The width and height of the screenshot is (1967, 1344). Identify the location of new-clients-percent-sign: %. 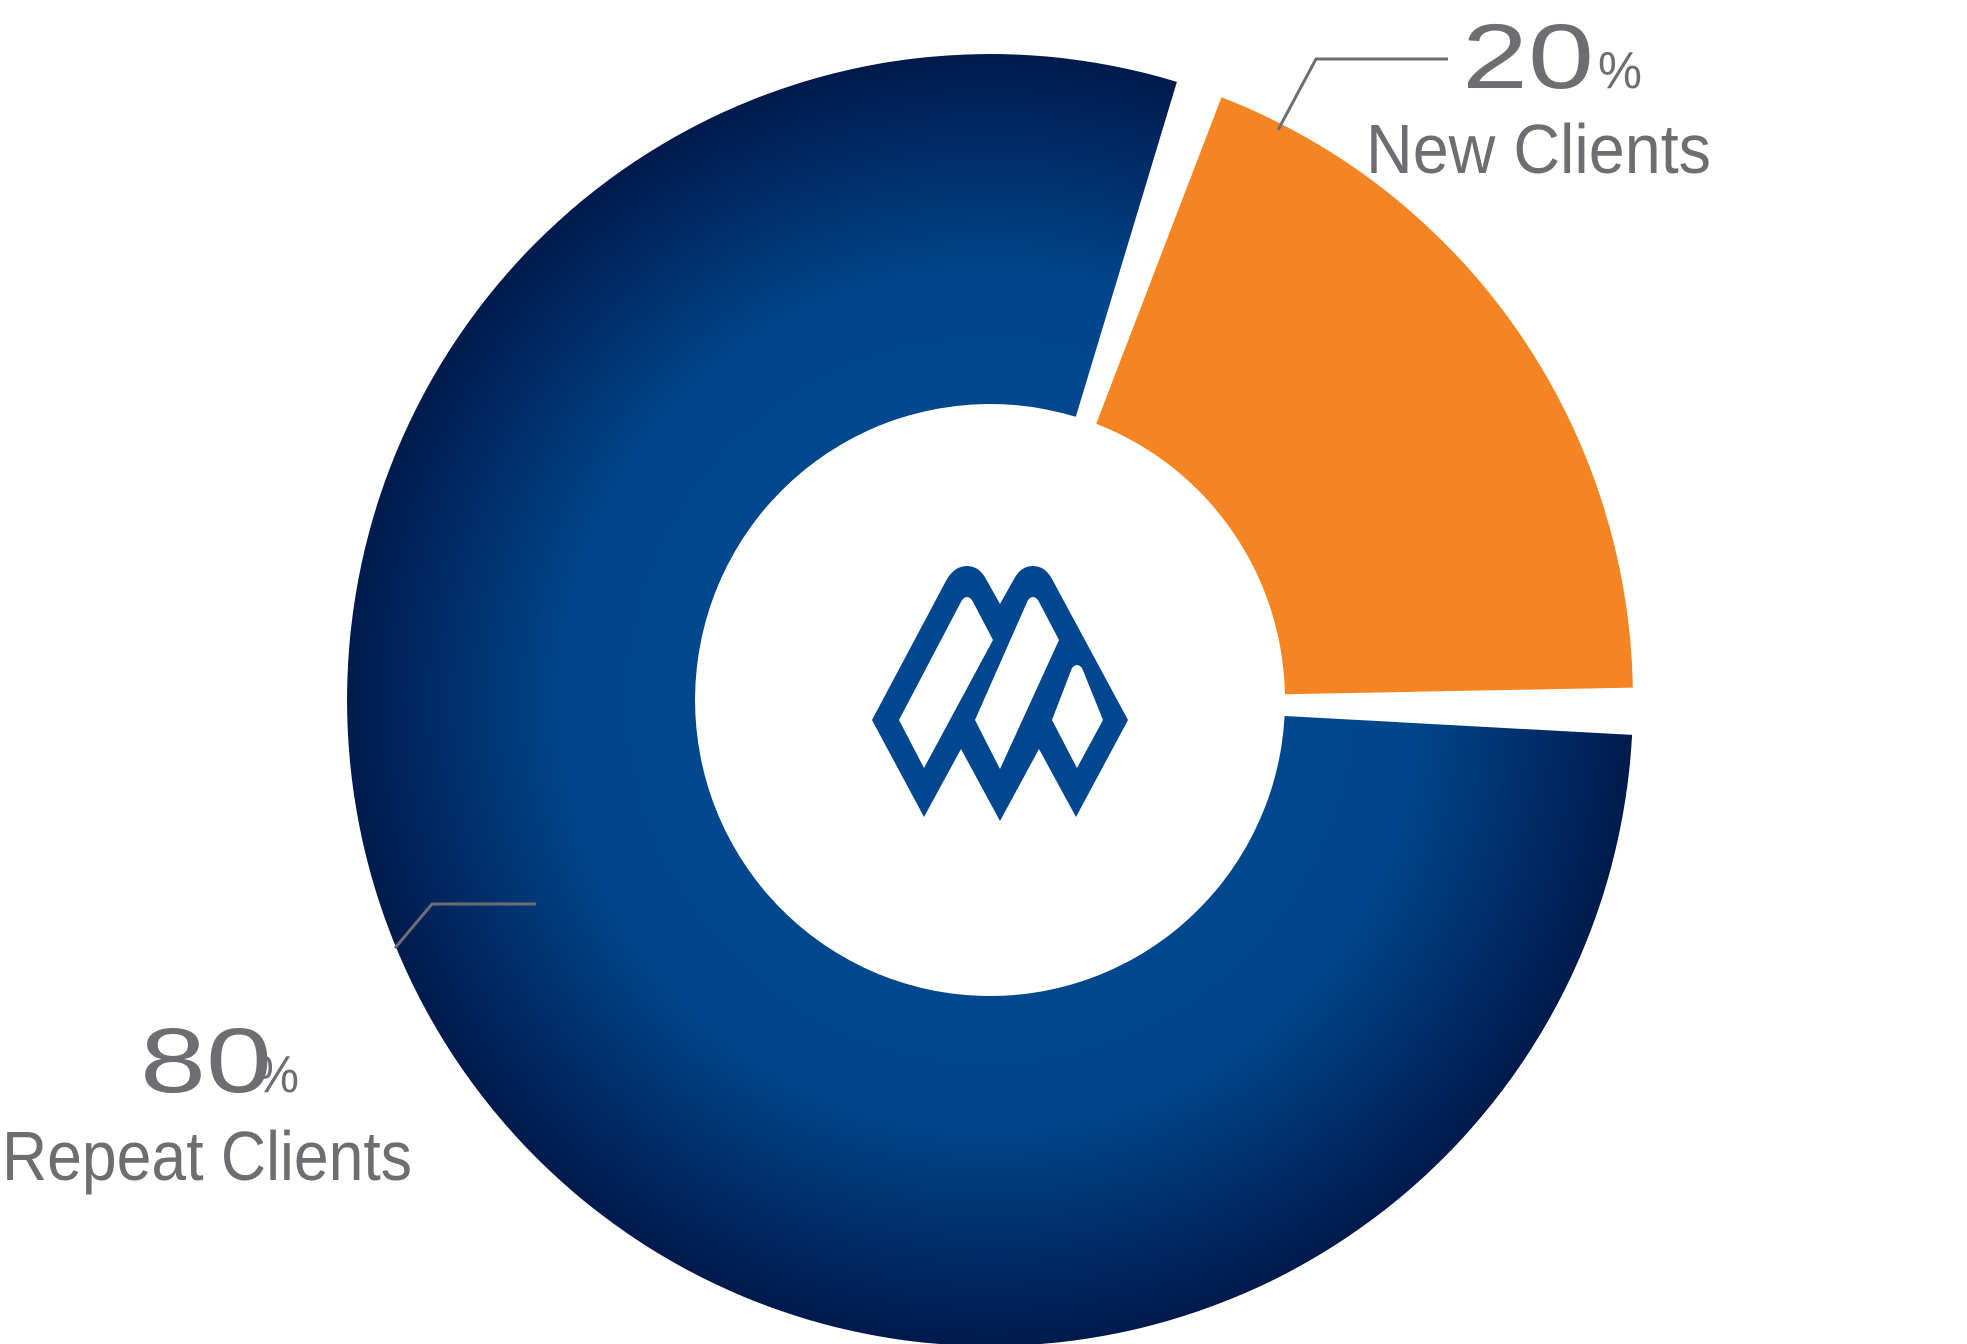
(1620, 71).